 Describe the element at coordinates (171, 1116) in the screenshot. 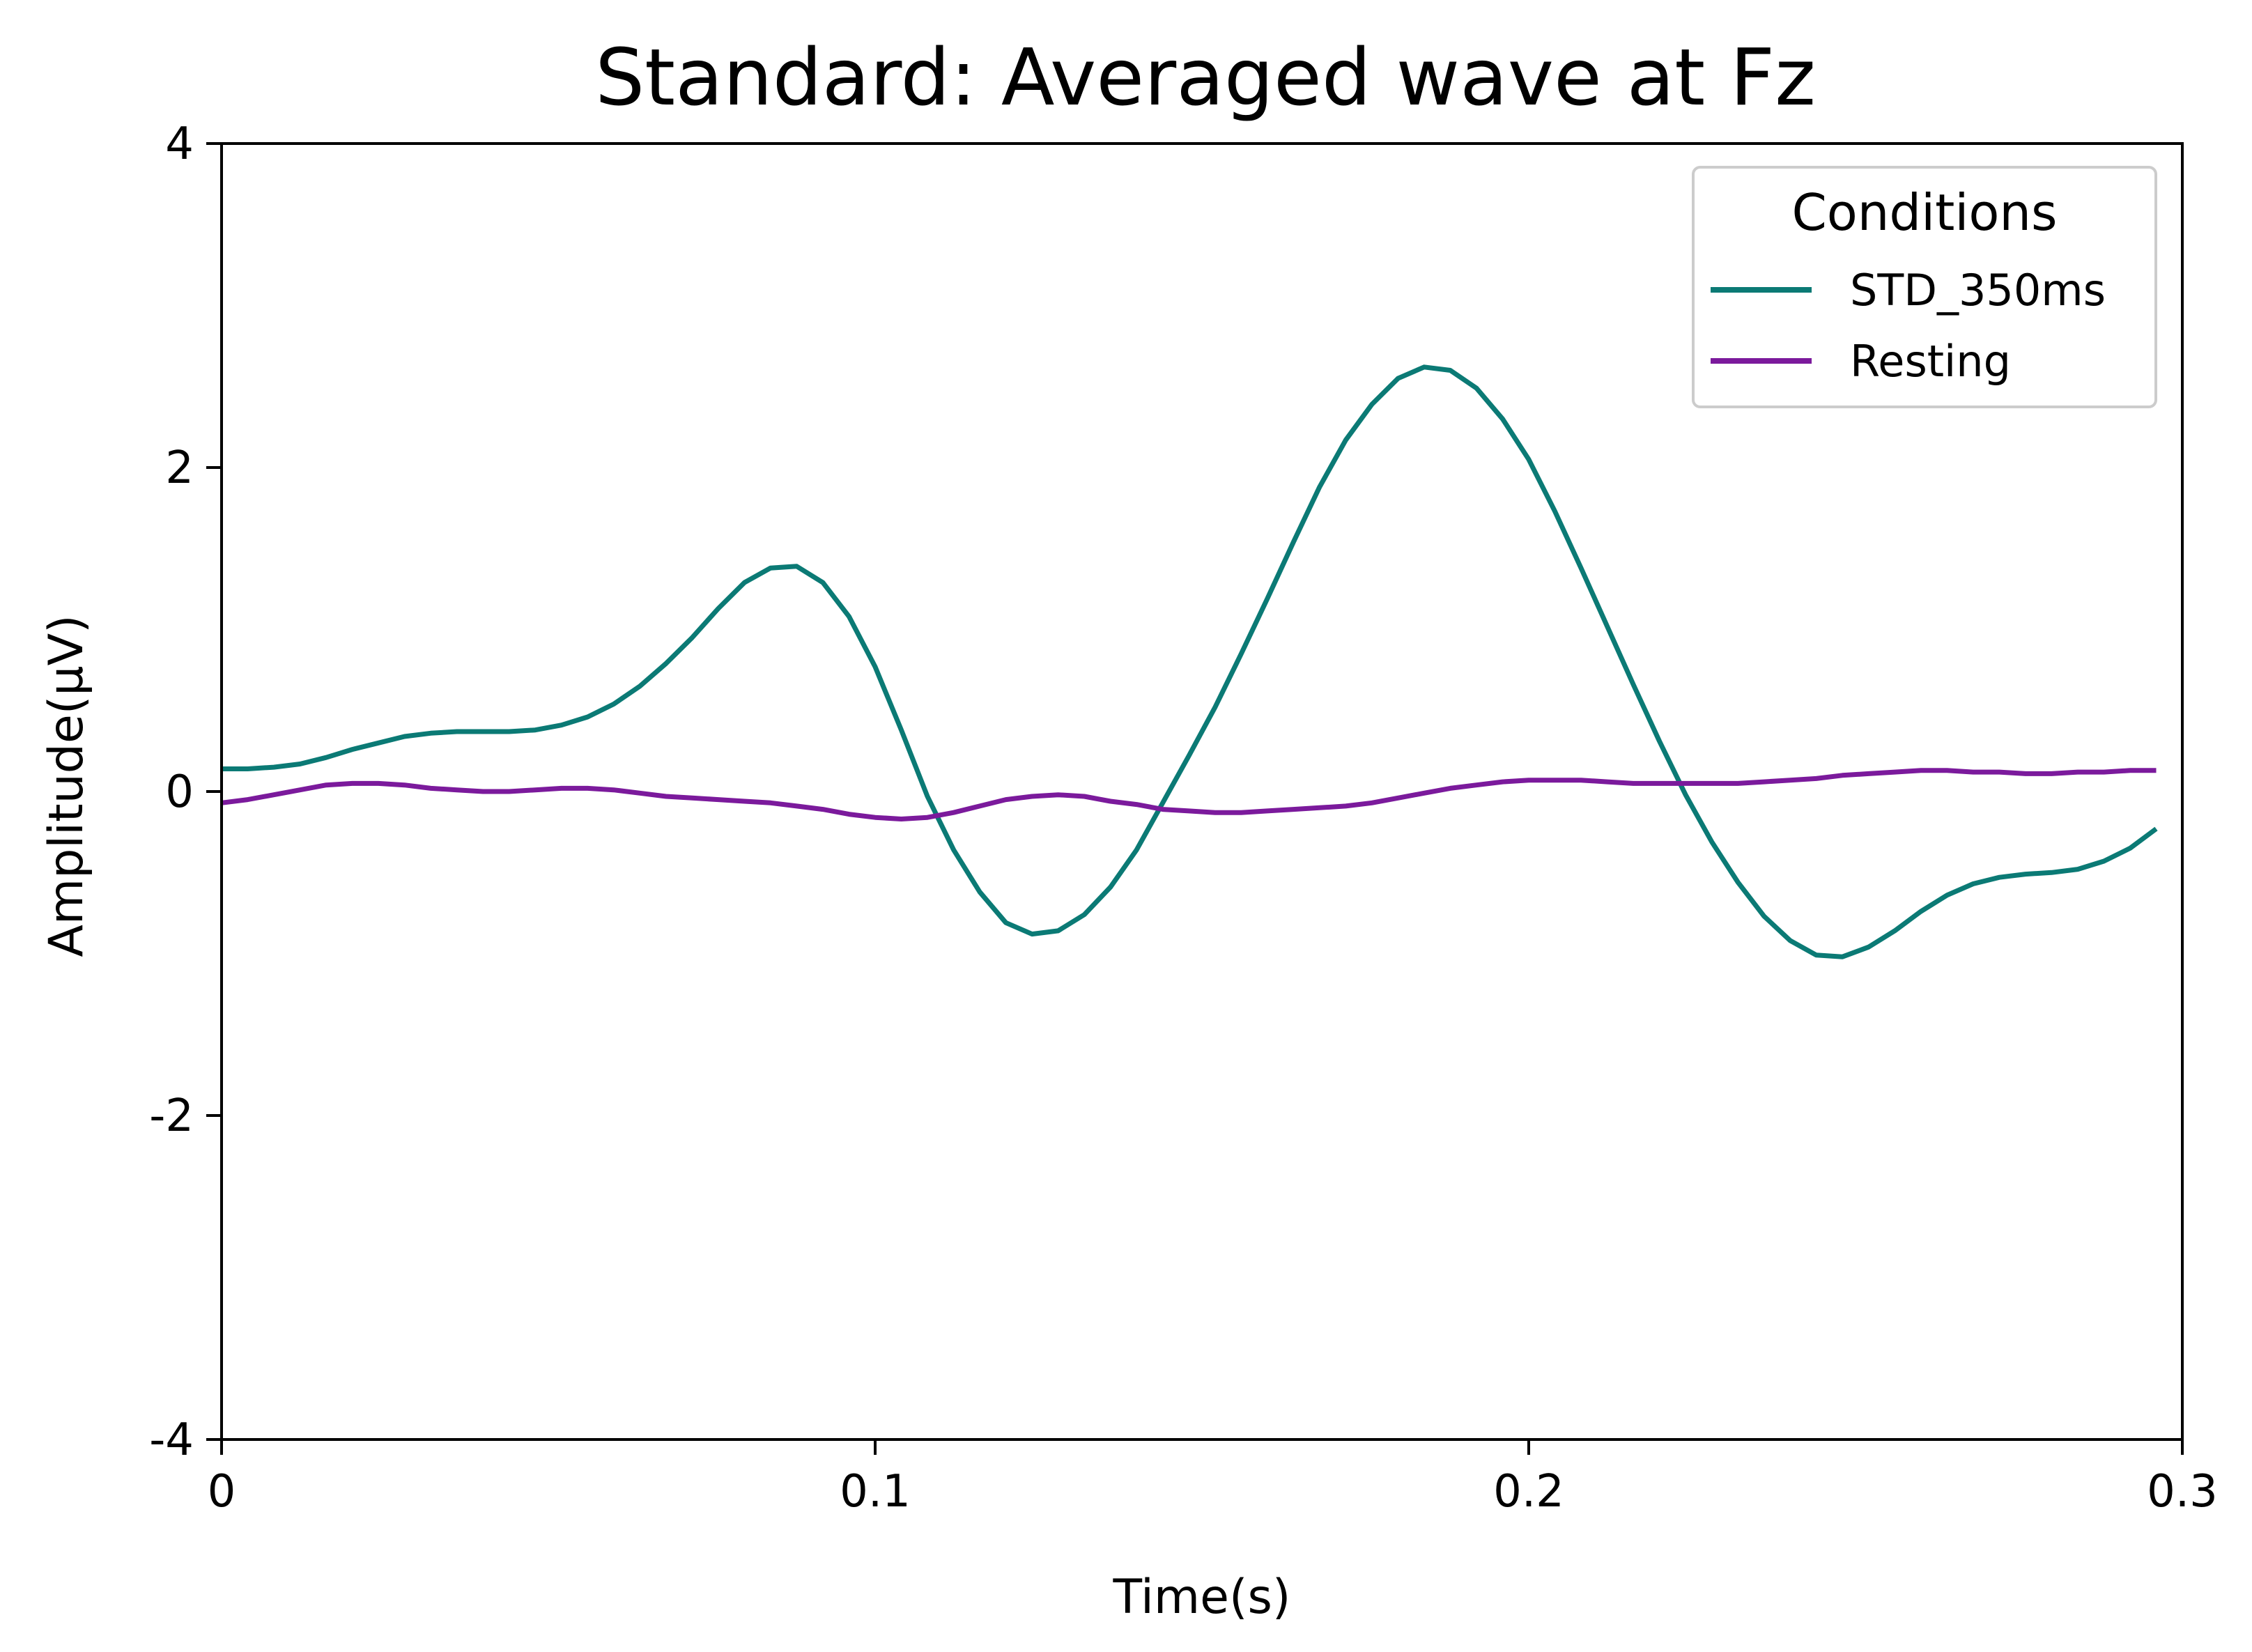

I see `y-tick-label: -2` at that location.